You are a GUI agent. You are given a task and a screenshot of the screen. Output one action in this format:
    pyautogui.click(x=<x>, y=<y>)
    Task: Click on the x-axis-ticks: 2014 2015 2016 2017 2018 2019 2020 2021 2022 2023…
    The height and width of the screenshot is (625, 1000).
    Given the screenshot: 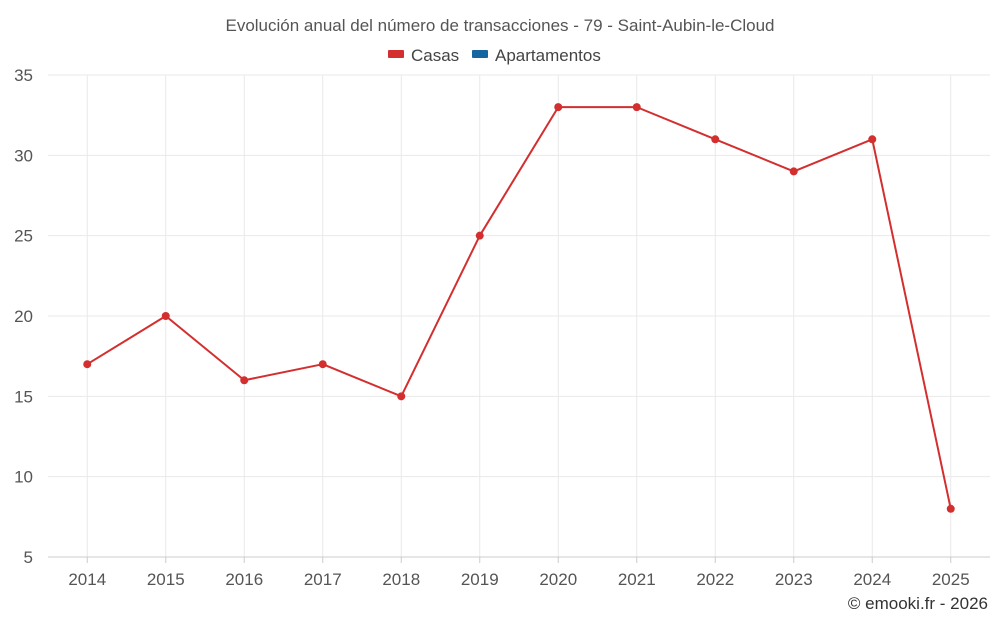 What is the action you would take?
    pyautogui.click(x=518, y=579)
    